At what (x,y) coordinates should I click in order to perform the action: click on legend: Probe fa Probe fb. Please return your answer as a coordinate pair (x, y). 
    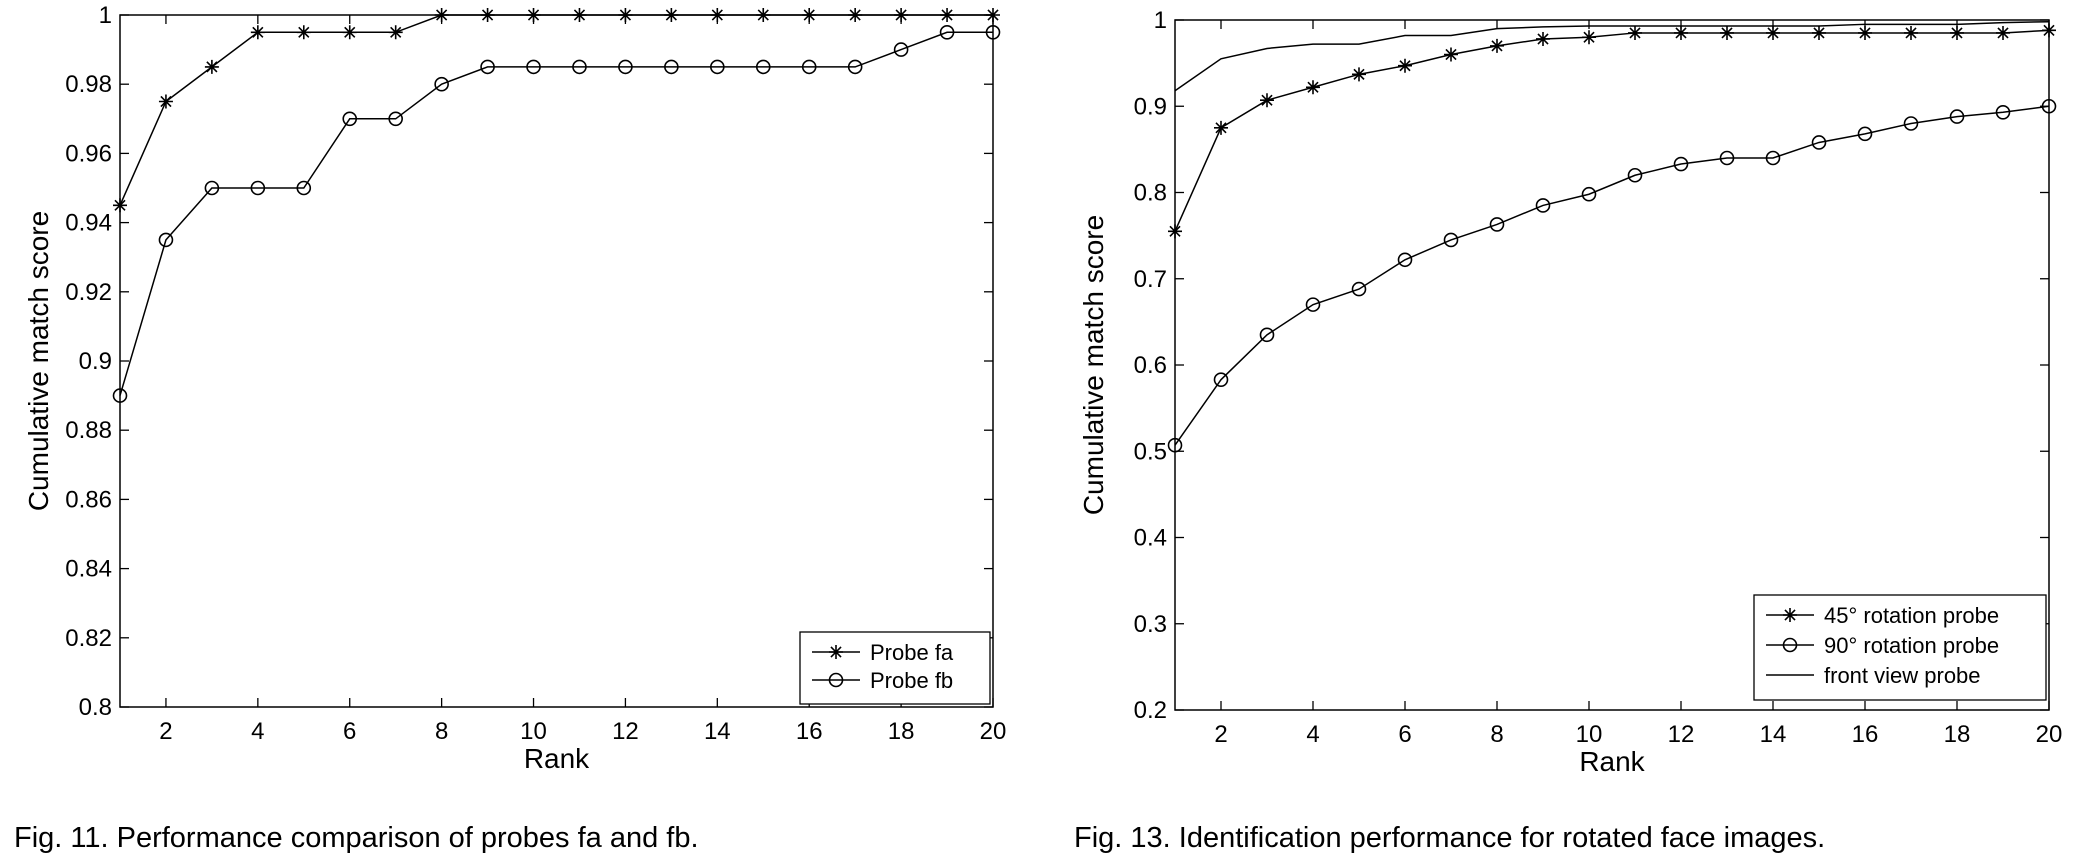
    Looking at the image, I should click on (895, 668).